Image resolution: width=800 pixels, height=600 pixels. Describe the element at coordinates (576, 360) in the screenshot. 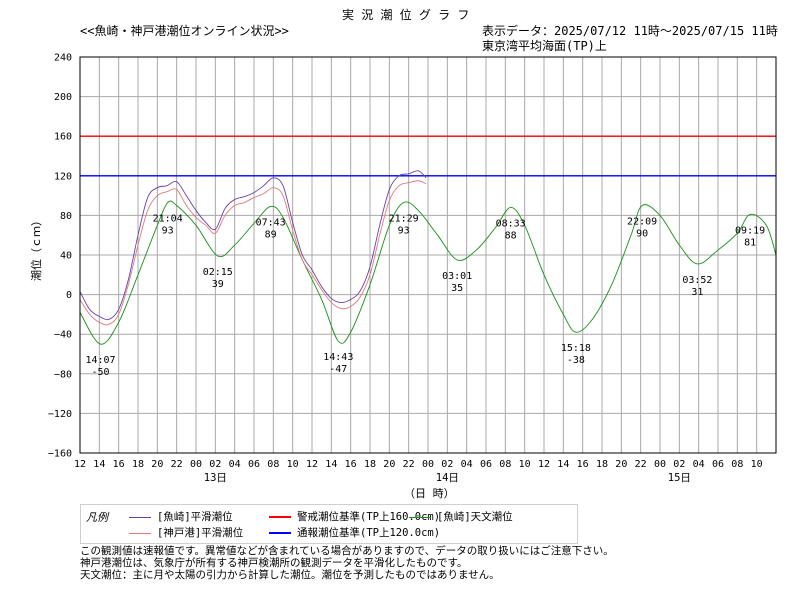

I see `annotation-value: -38` at that location.